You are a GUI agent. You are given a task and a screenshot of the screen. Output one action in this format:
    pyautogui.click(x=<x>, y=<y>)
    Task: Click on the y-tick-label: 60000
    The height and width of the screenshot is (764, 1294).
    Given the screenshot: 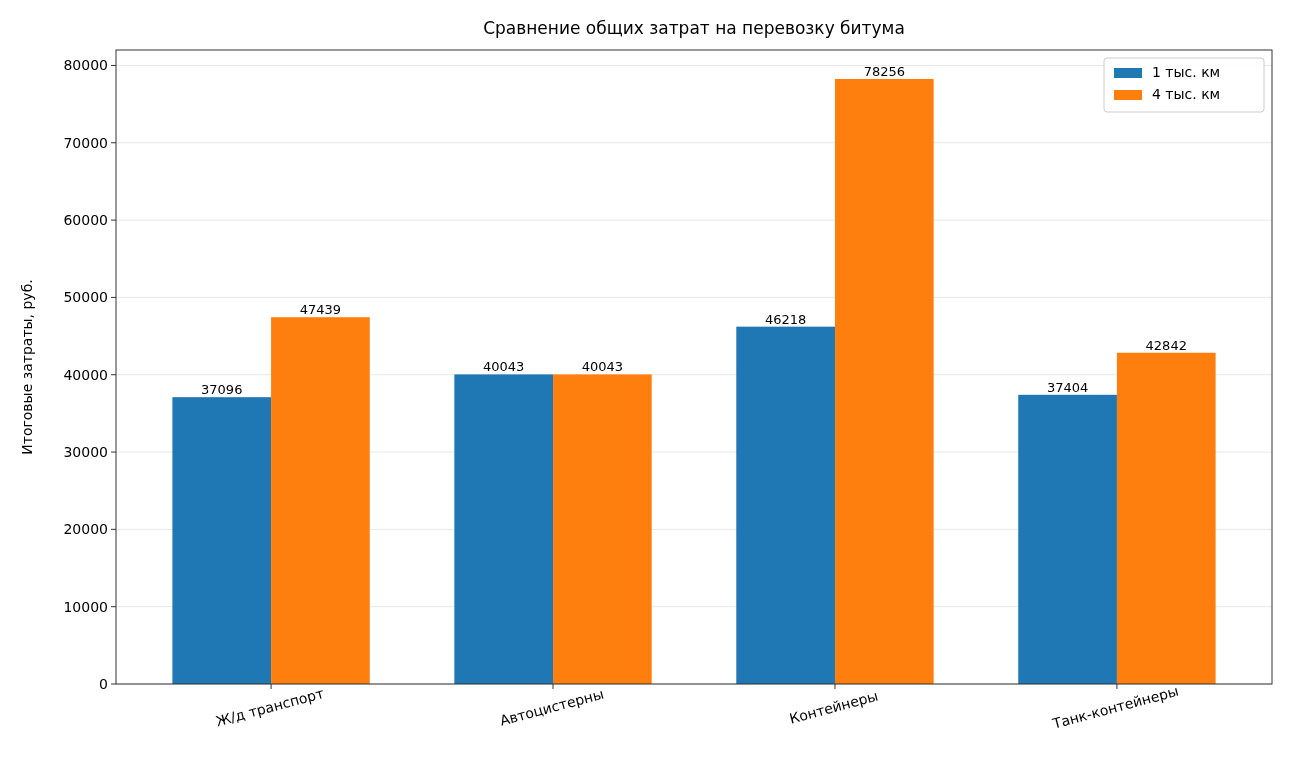 What is the action you would take?
    pyautogui.click(x=85, y=220)
    